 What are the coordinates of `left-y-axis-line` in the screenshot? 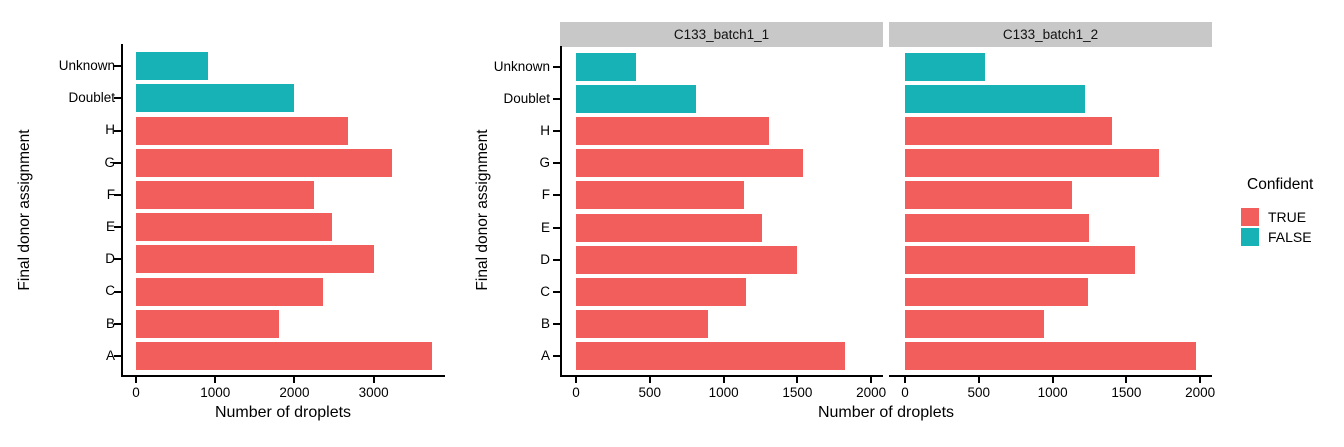 It's located at (122, 210).